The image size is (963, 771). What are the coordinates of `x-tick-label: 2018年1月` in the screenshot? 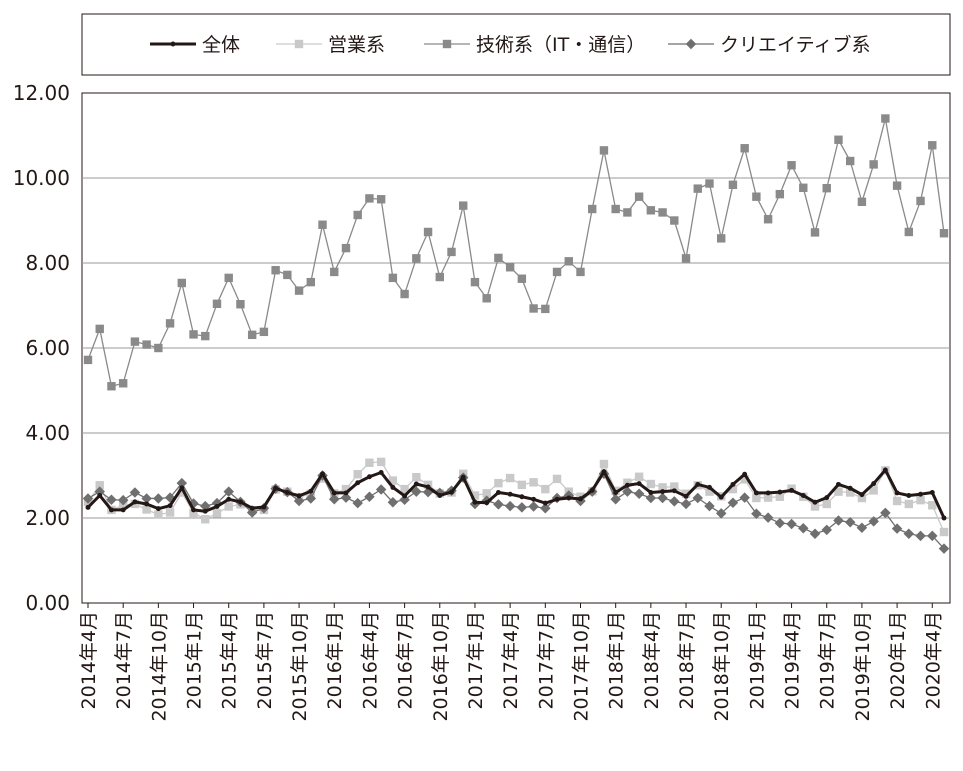 It's located at (617, 660).